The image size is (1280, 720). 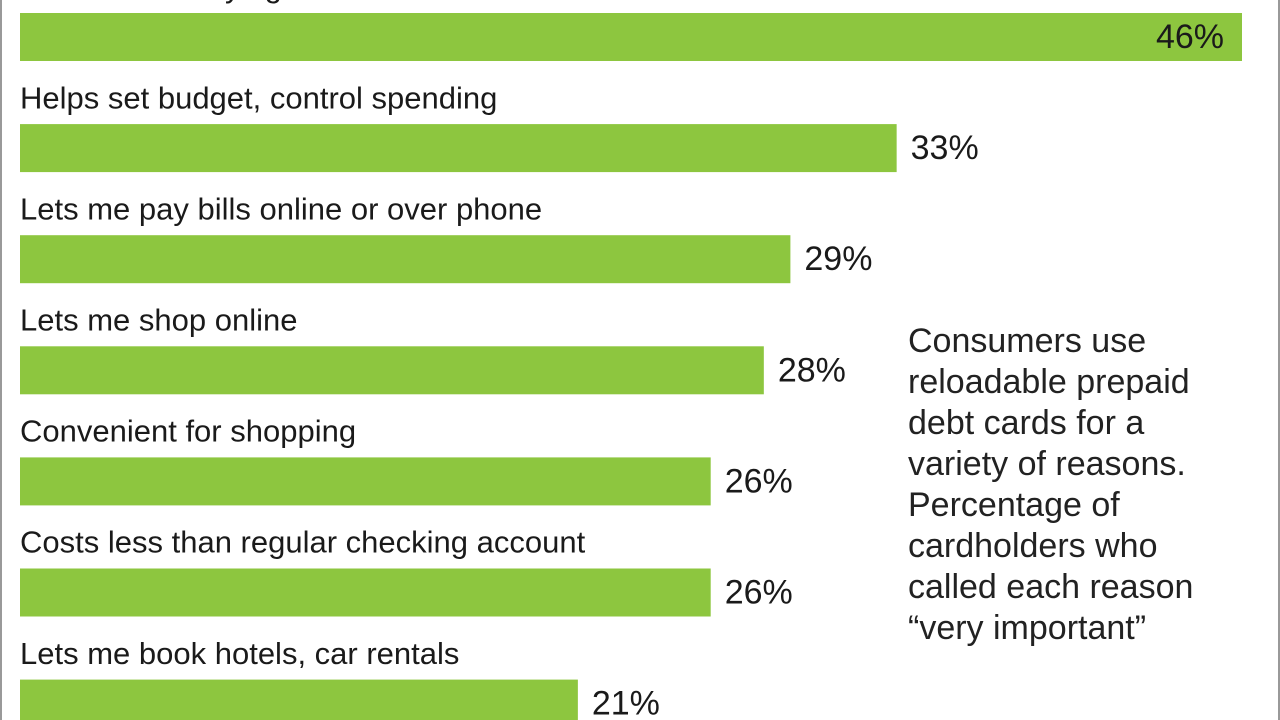 I want to click on value-label: 28%, so click(x=812, y=370).